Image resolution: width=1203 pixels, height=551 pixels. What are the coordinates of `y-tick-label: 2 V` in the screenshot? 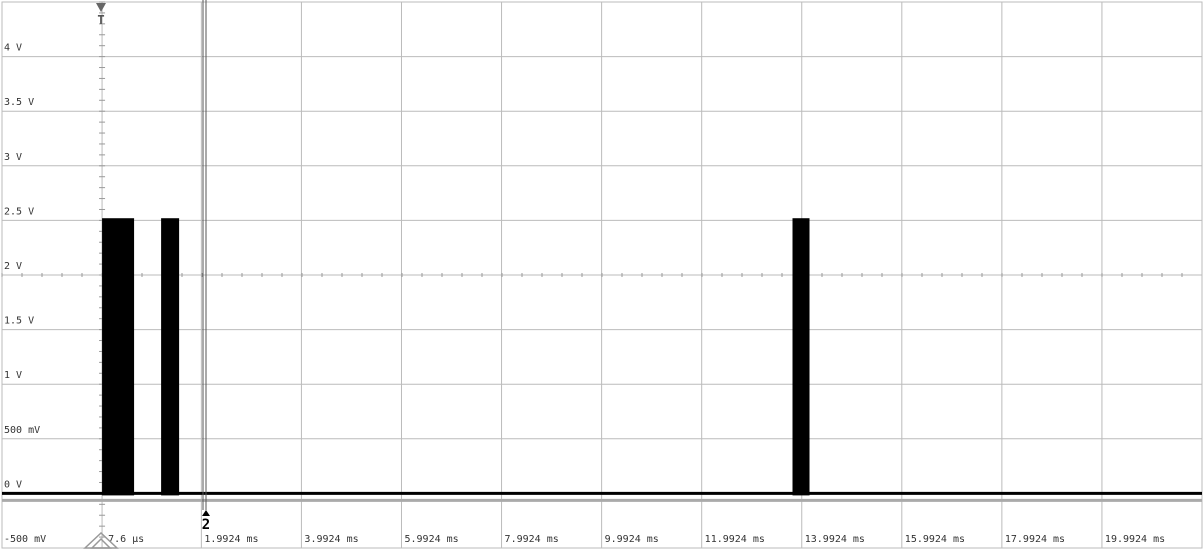 It's located at (13, 266).